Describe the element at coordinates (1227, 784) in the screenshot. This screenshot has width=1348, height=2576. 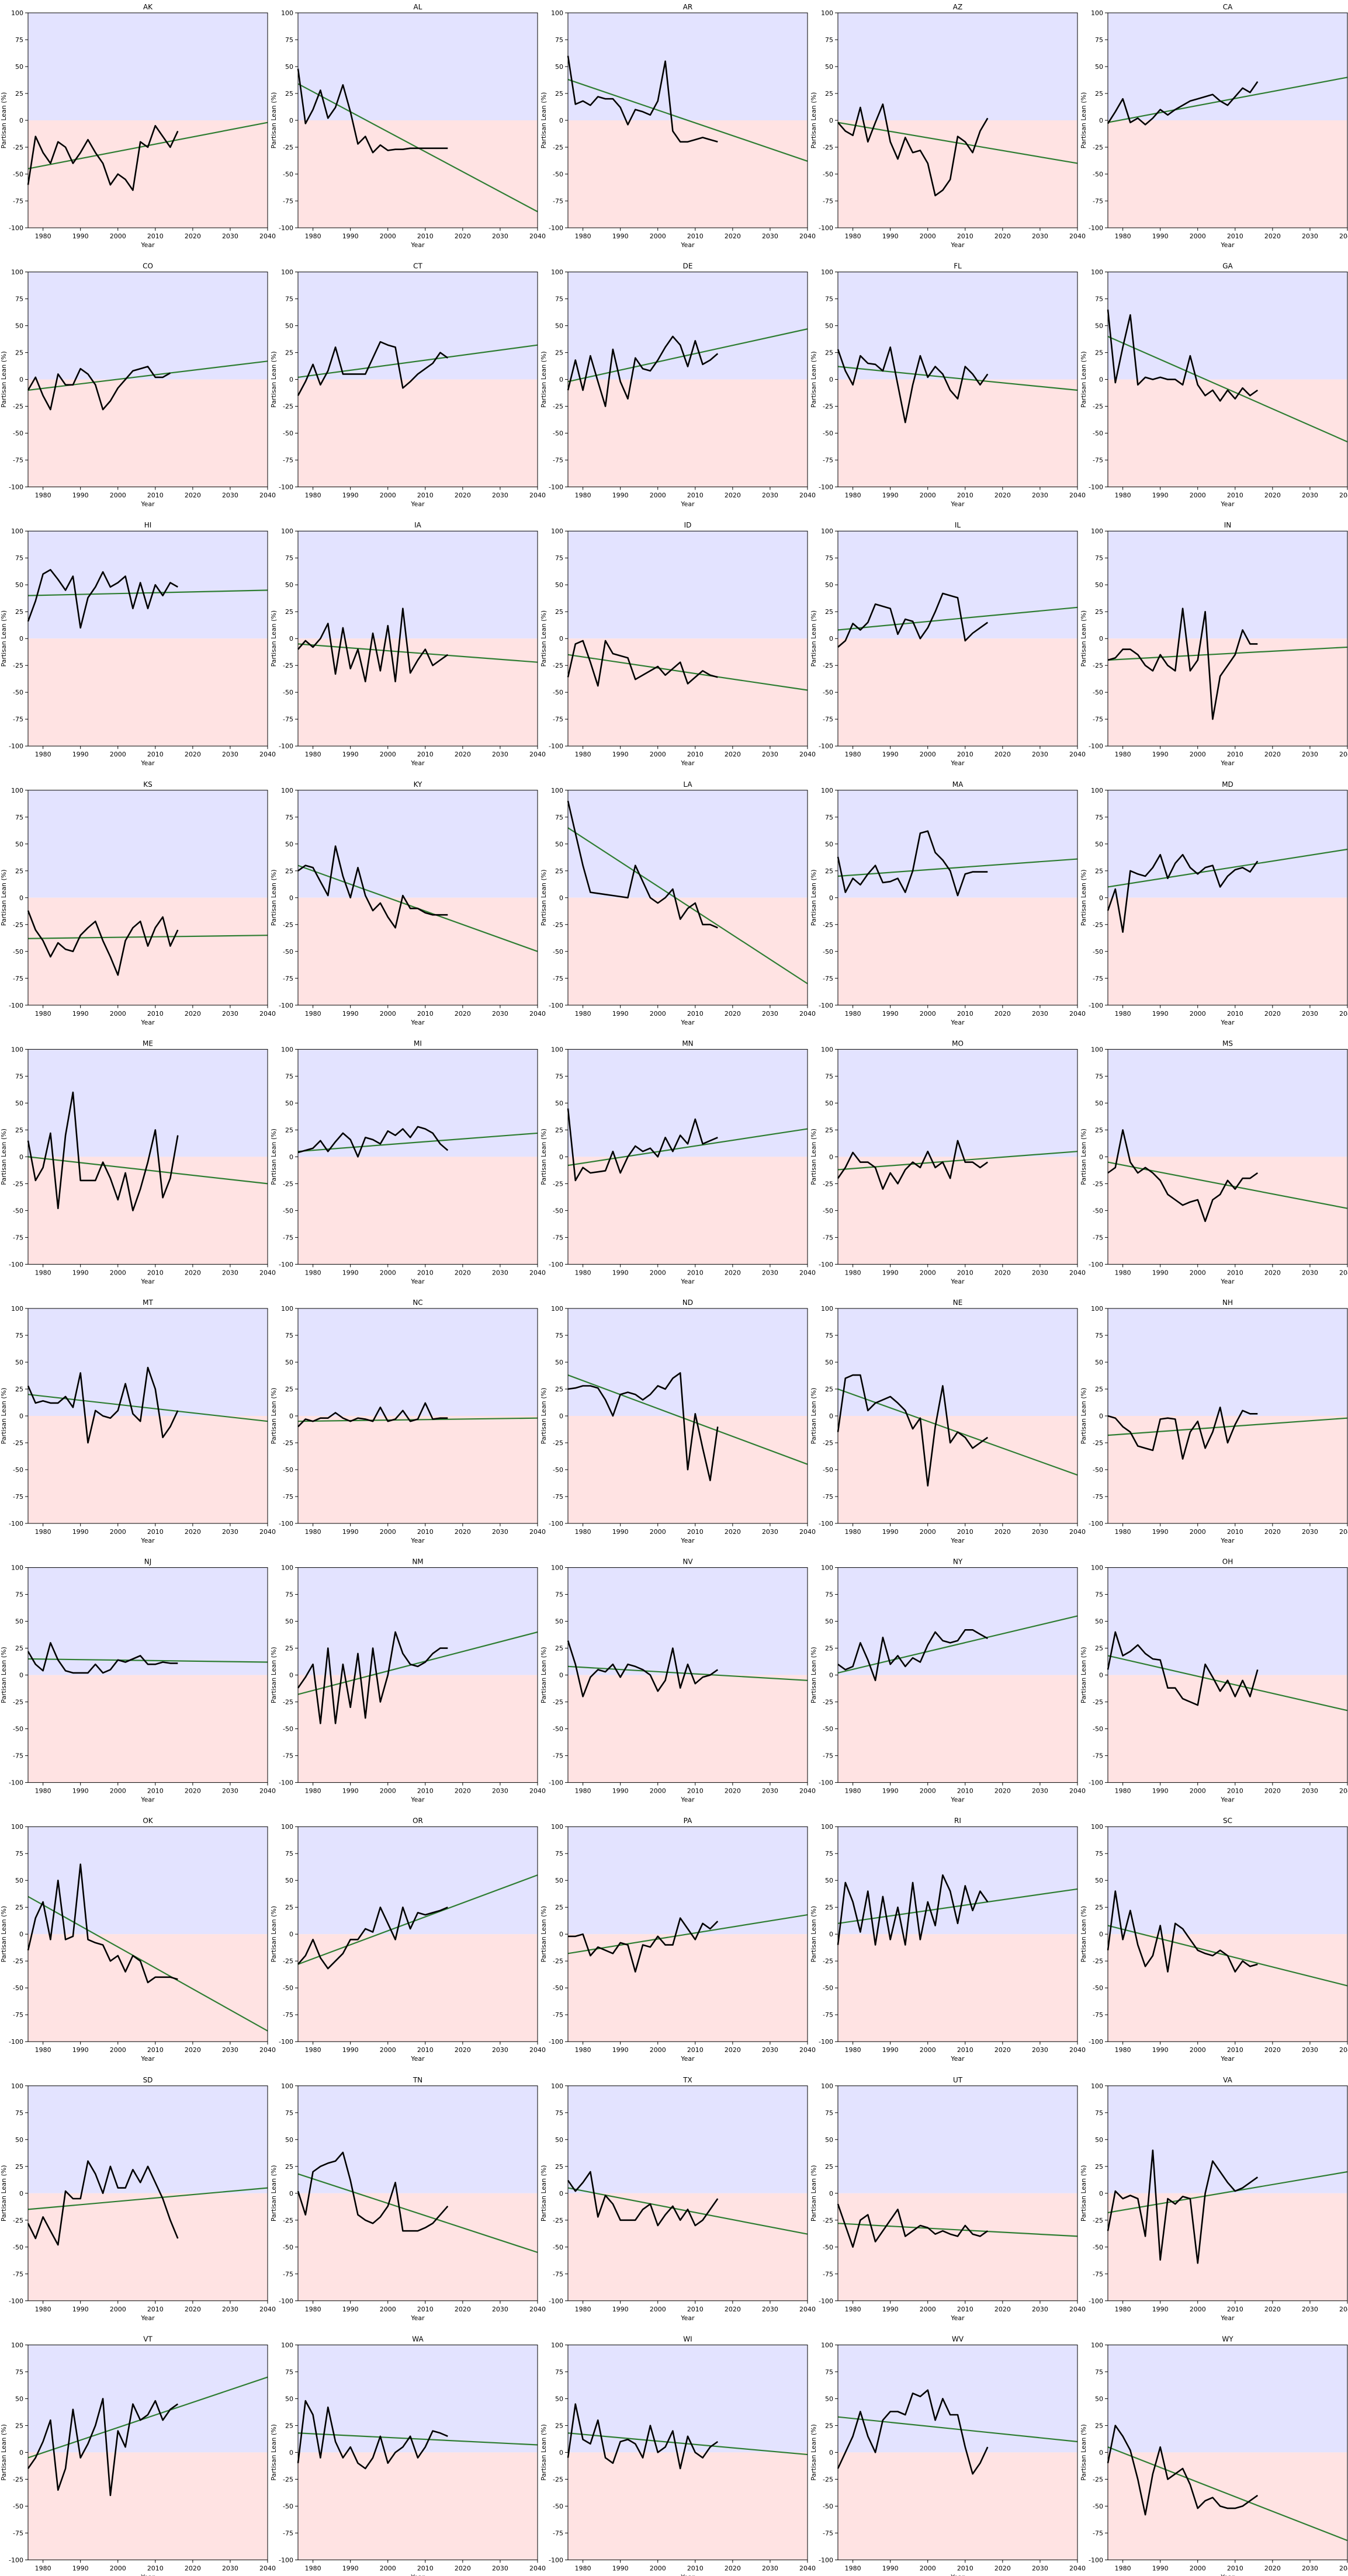
I see `chart-title: MD` at that location.